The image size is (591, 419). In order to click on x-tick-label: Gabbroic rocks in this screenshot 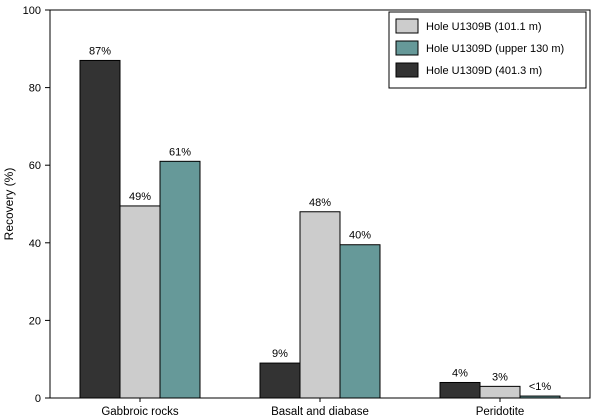, I will do `click(140, 412)`.